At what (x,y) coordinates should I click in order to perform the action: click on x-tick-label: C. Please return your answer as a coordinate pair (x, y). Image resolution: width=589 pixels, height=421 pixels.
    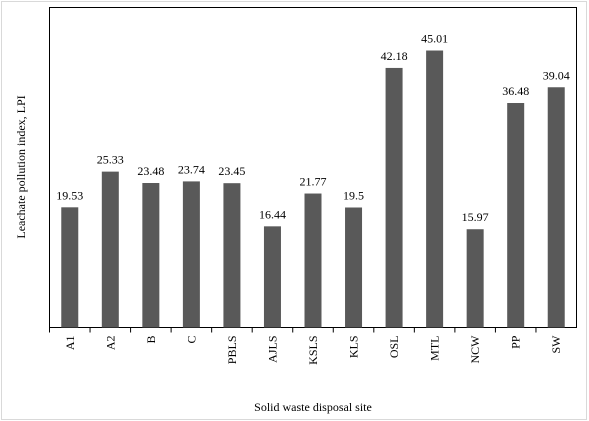
    Looking at the image, I should click on (191, 340).